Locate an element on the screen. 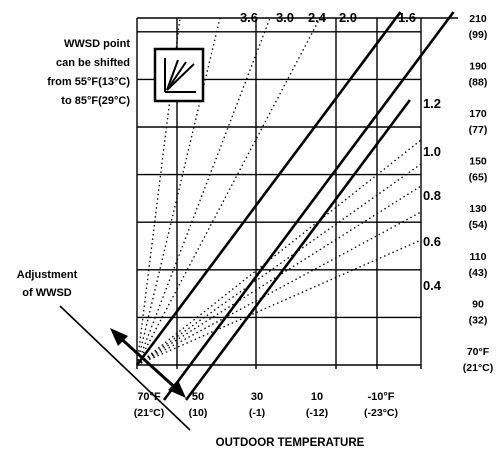 The image size is (497, 453). shift-note-line-1: WWSD point is located at coordinates (97, 44).